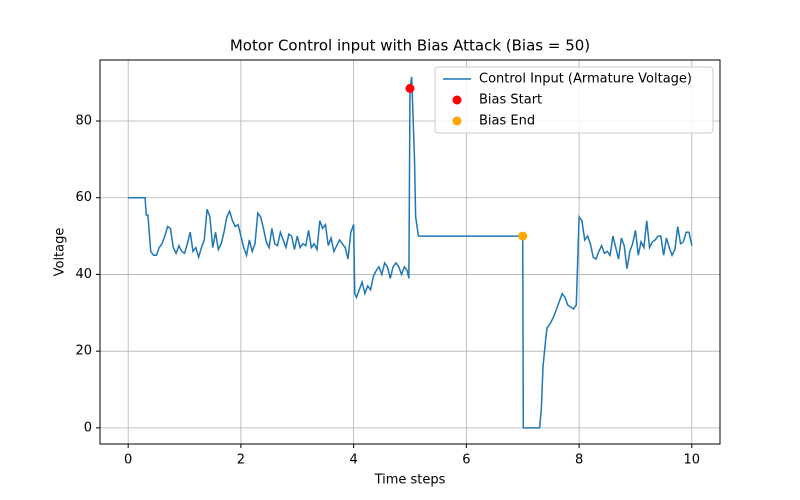 This screenshot has width=800, height=500. Describe the element at coordinates (83, 120) in the screenshot. I see `y-tick-label: 80` at that location.